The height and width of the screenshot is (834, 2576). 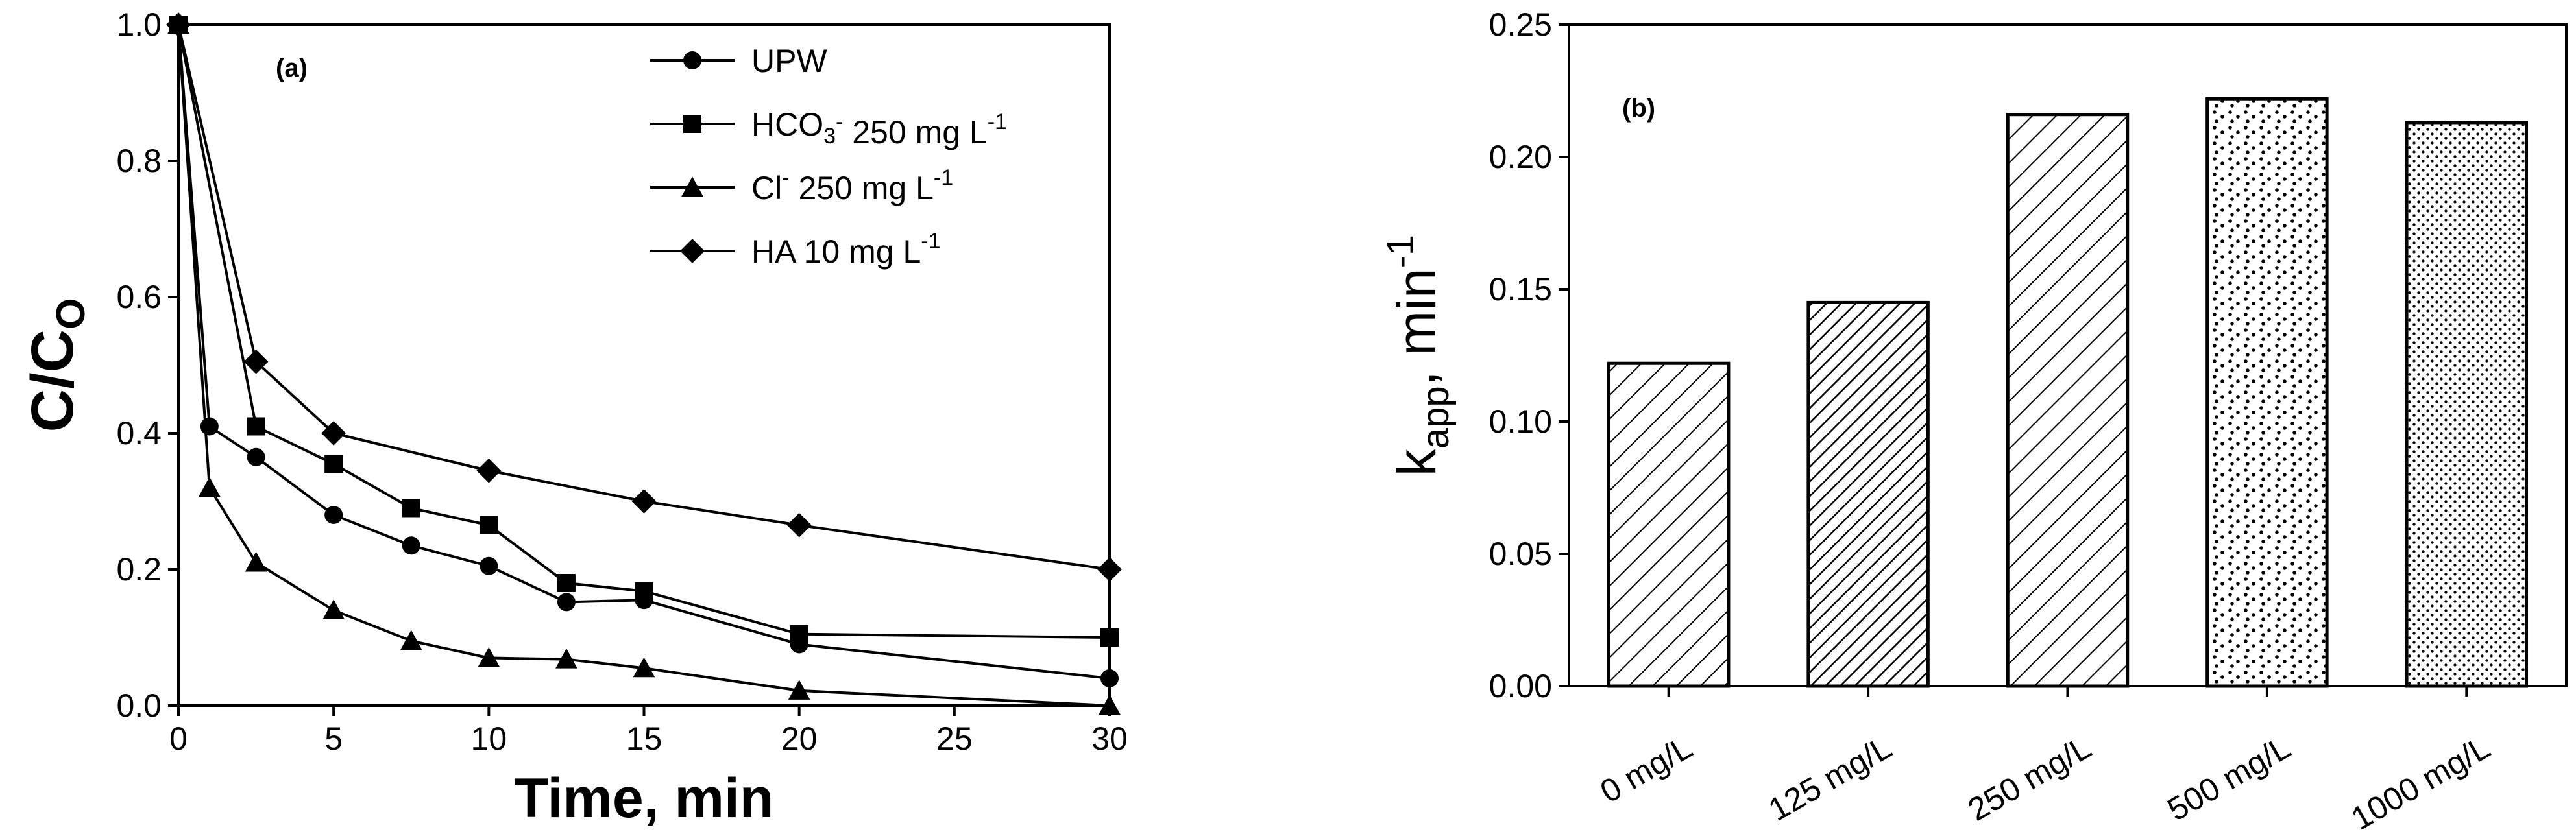 What do you see at coordinates (1109, 739) in the screenshot?
I see `x-tick-label: 30` at bounding box center [1109, 739].